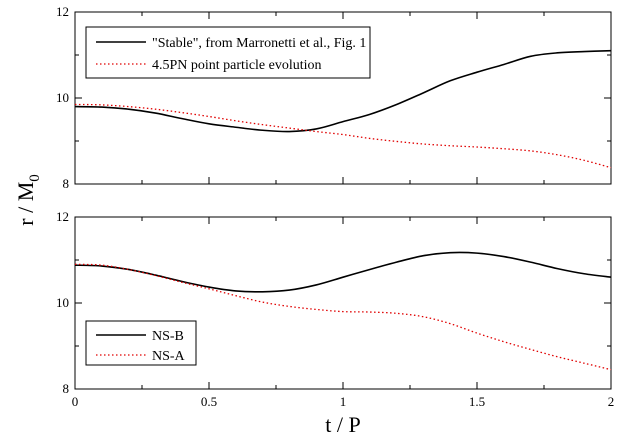  I want to click on top-legend-box, so click(228, 52).